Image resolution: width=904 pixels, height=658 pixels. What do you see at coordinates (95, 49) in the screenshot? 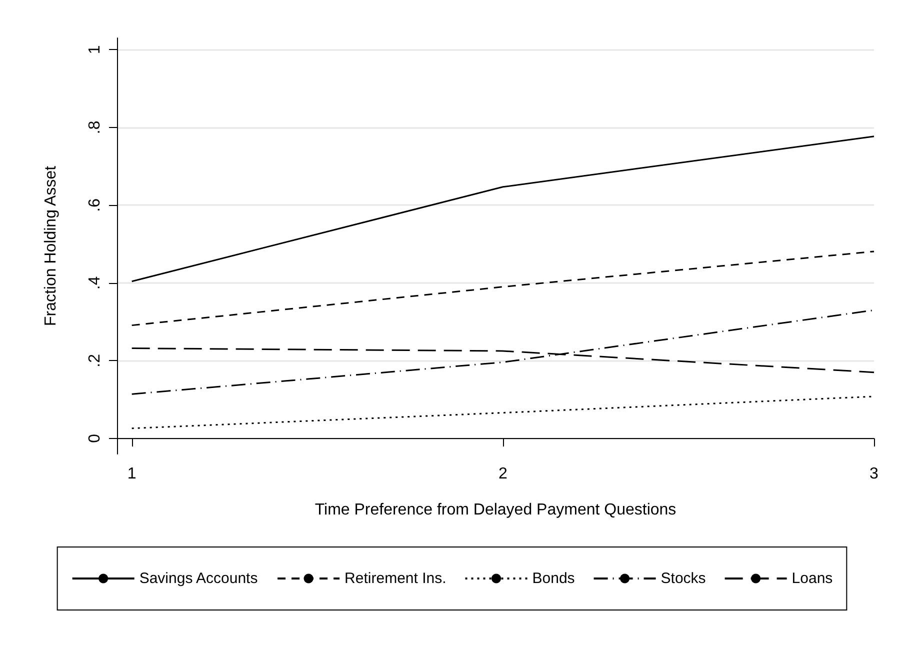
I see `y-tick-label: 1` at bounding box center [95, 49].